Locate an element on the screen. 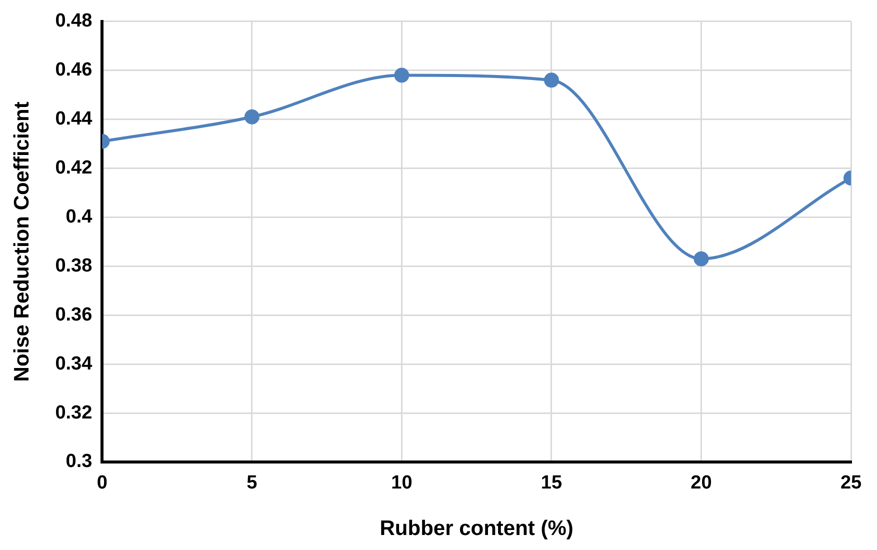  x-tick-label: 20 is located at coordinates (701, 483).